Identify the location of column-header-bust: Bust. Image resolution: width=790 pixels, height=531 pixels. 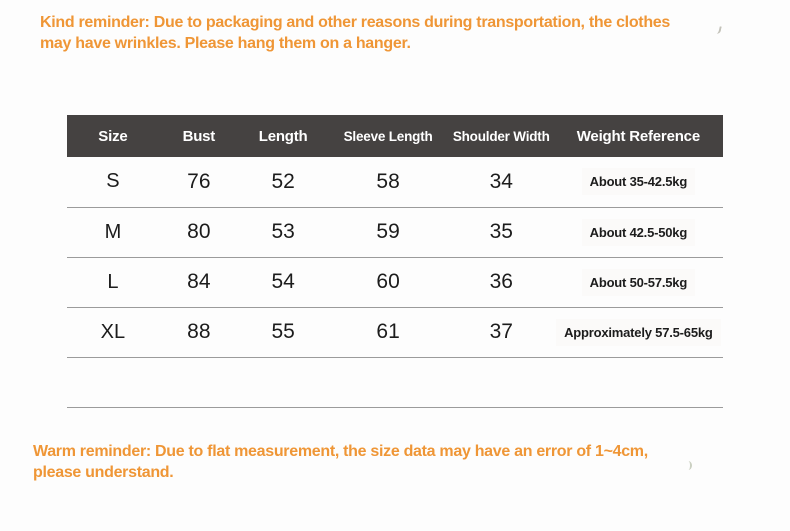
(199, 136).